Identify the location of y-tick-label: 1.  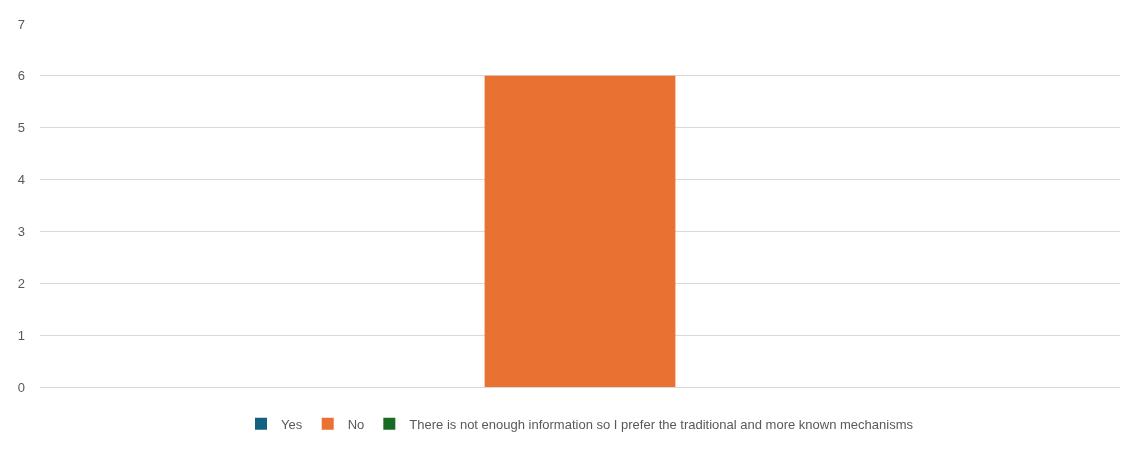
(21, 335).